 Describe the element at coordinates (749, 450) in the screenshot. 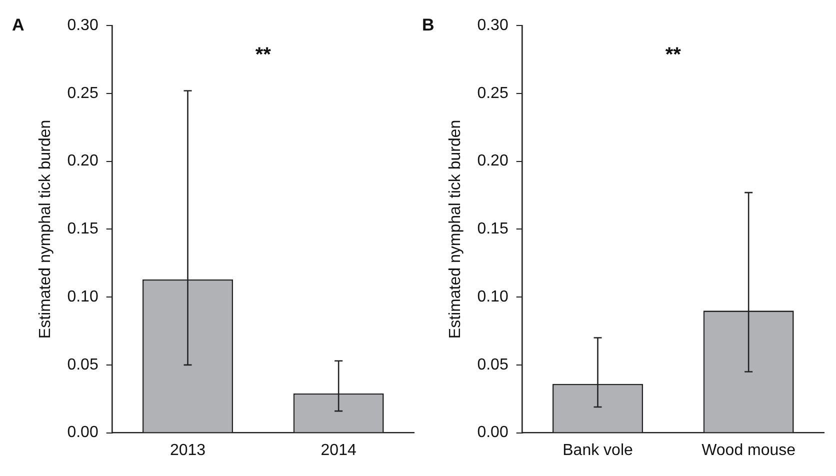

I see `x-tick-label: Wood mouse` at that location.